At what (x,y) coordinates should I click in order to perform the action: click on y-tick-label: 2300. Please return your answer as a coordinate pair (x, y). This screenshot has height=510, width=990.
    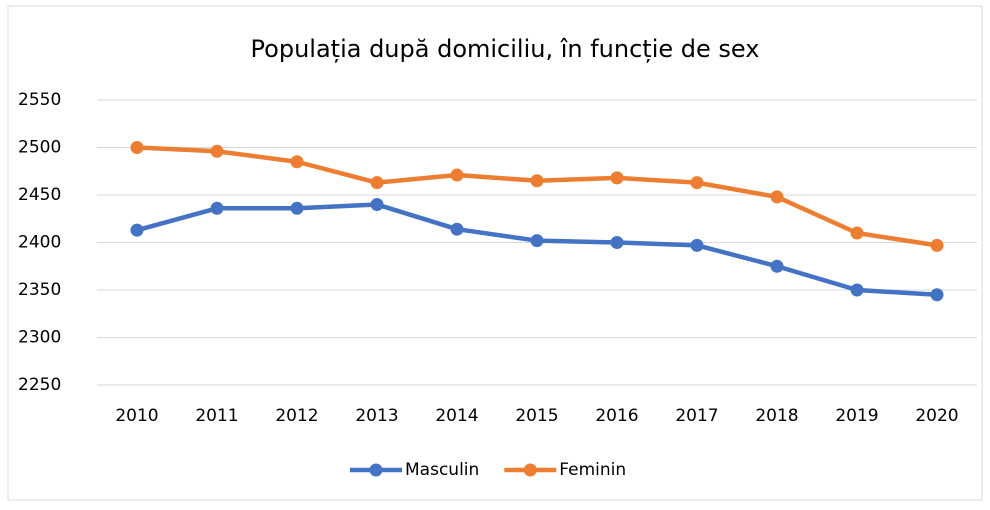
    Looking at the image, I should click on (39, 338).